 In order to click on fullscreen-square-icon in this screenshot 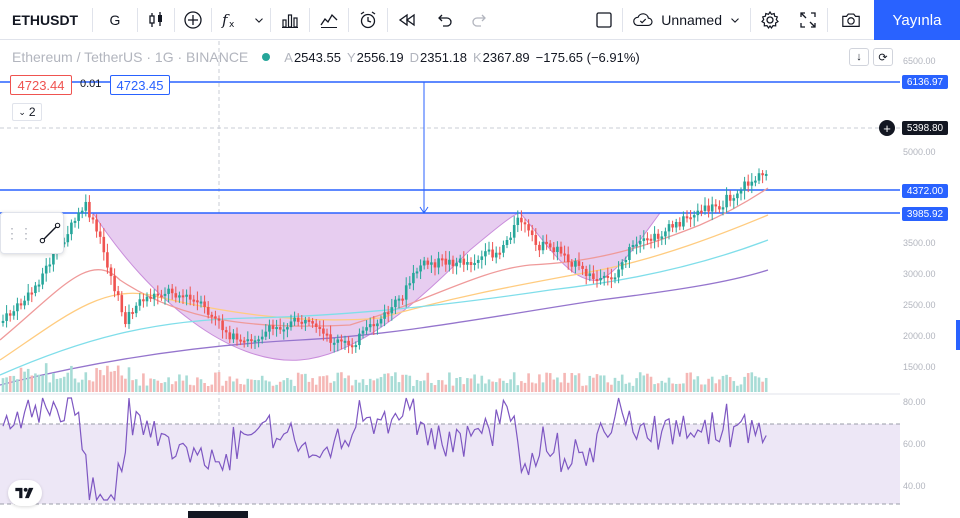, I will do `click(604, 20)`.